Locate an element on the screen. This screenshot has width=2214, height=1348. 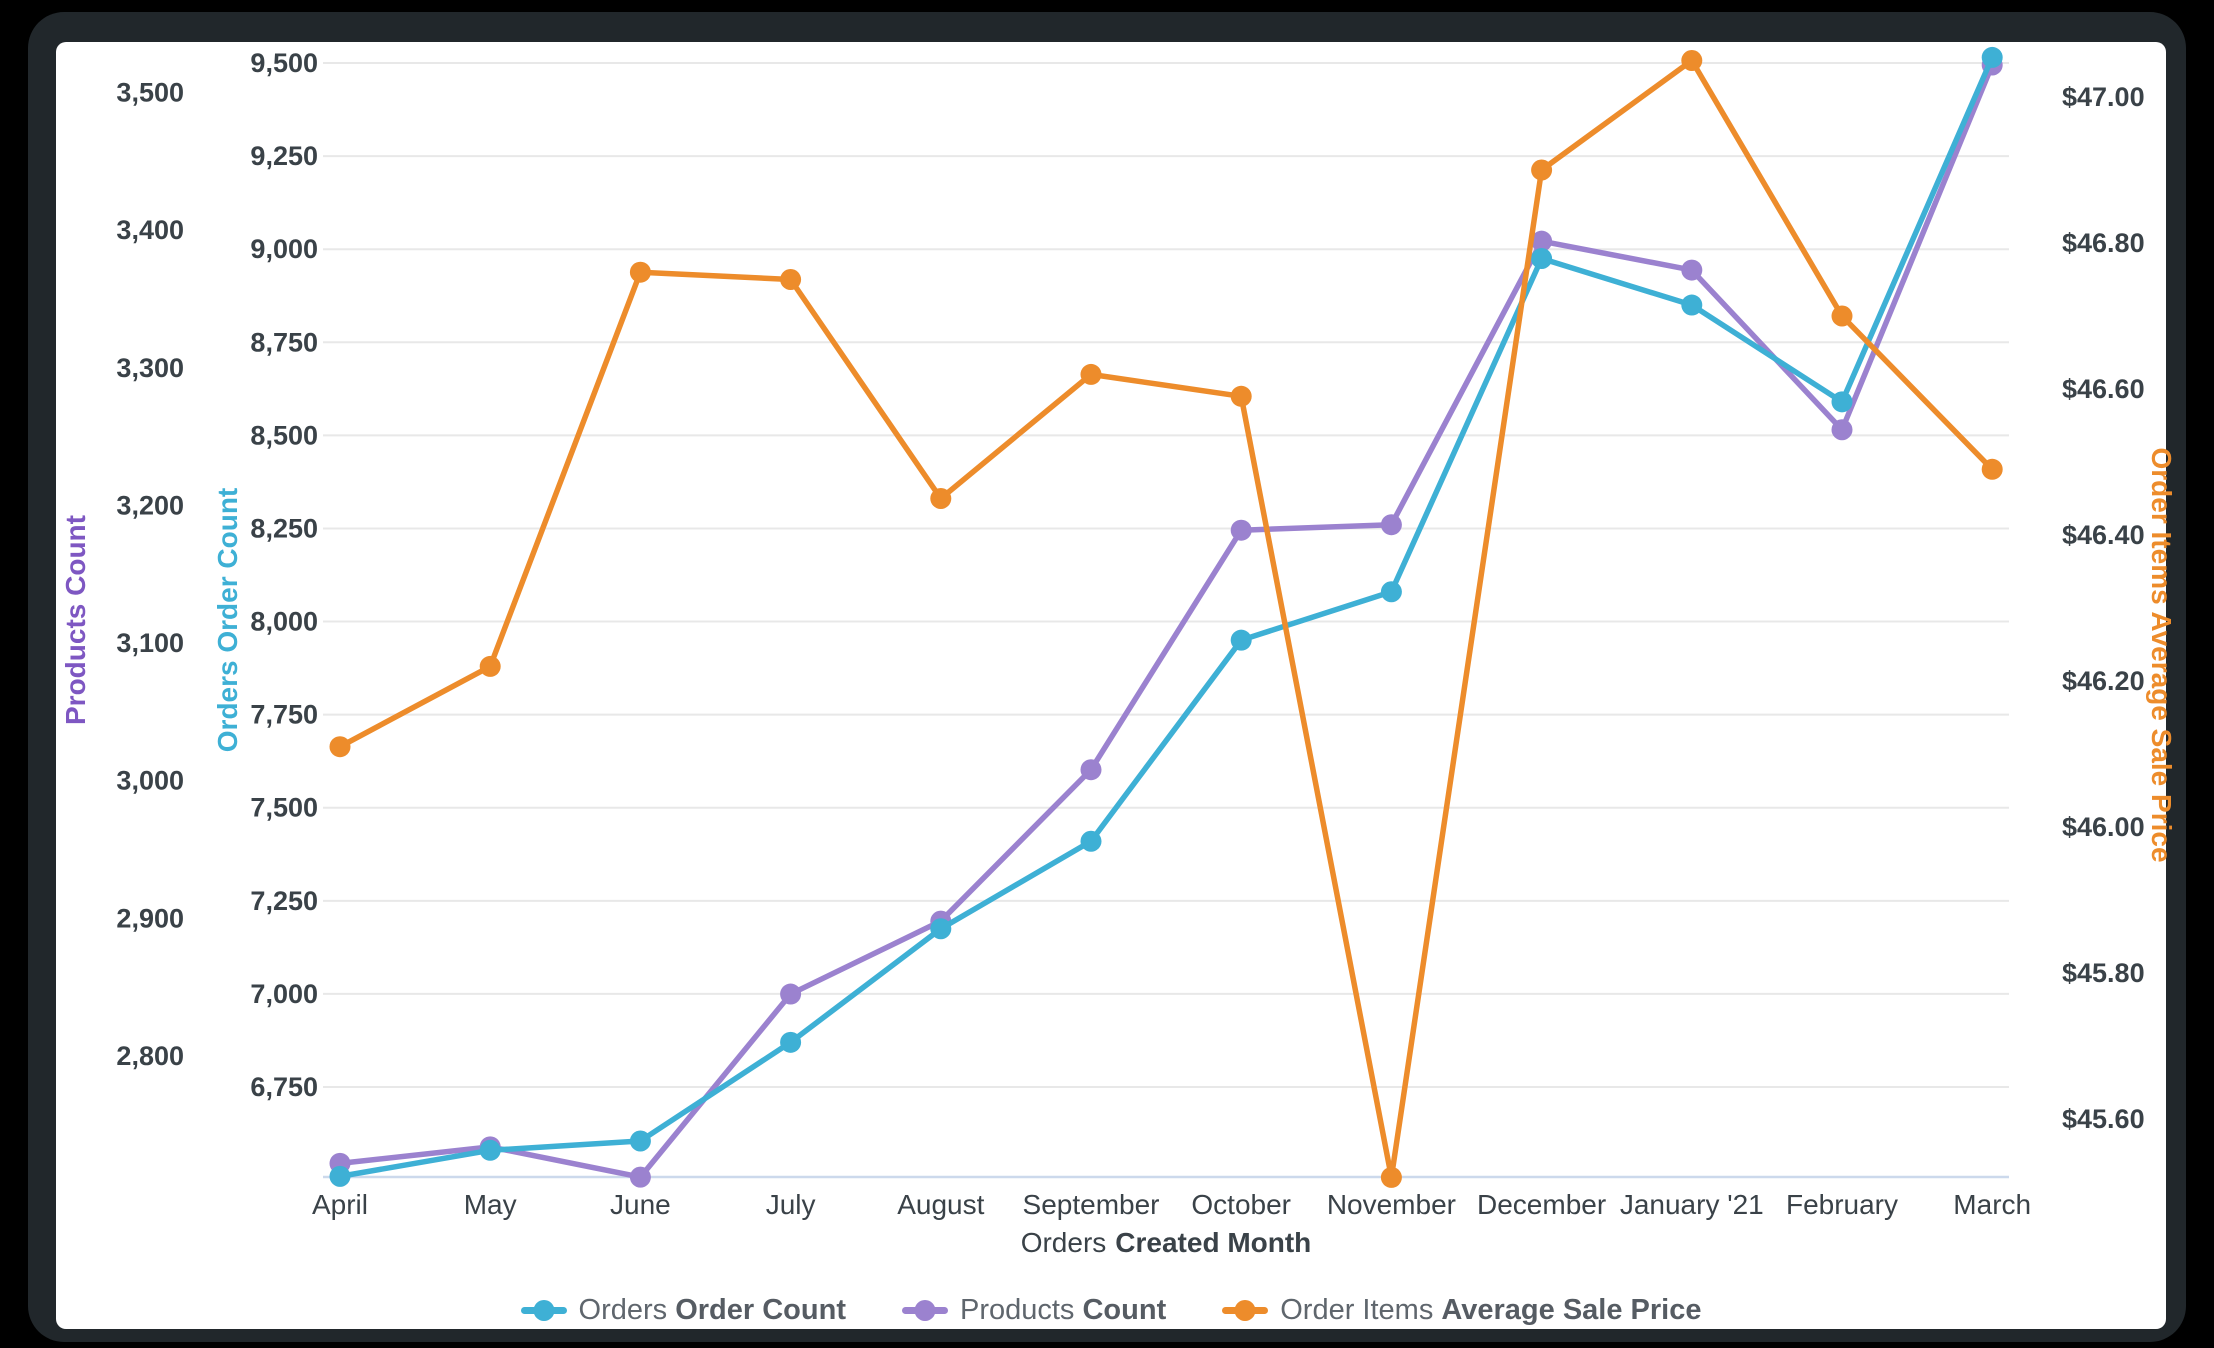
x-axis-title: Orders Created Month is located at coordinates (1166, 1242).